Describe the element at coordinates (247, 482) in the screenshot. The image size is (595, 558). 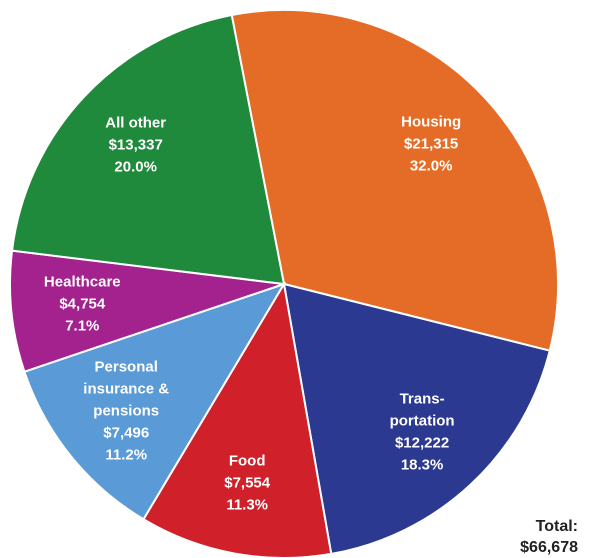
I see `value-label: $7,554` at that location.